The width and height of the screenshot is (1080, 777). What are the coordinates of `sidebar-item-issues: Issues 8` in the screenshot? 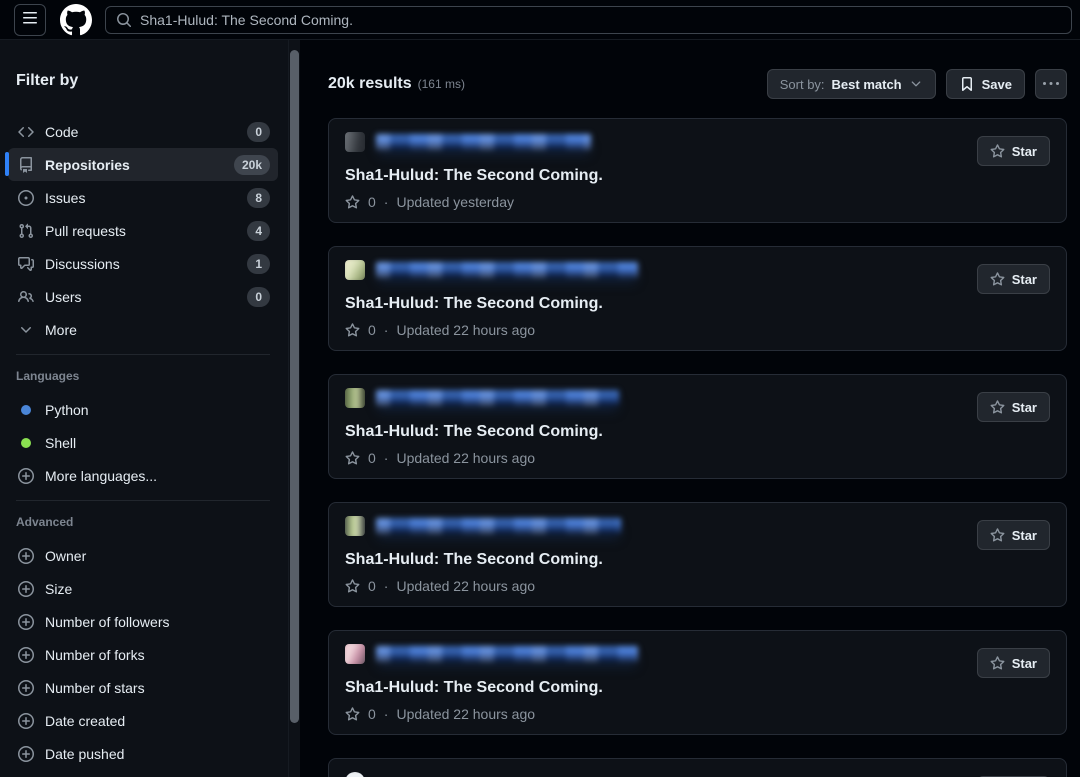 It's located at (143, 197).